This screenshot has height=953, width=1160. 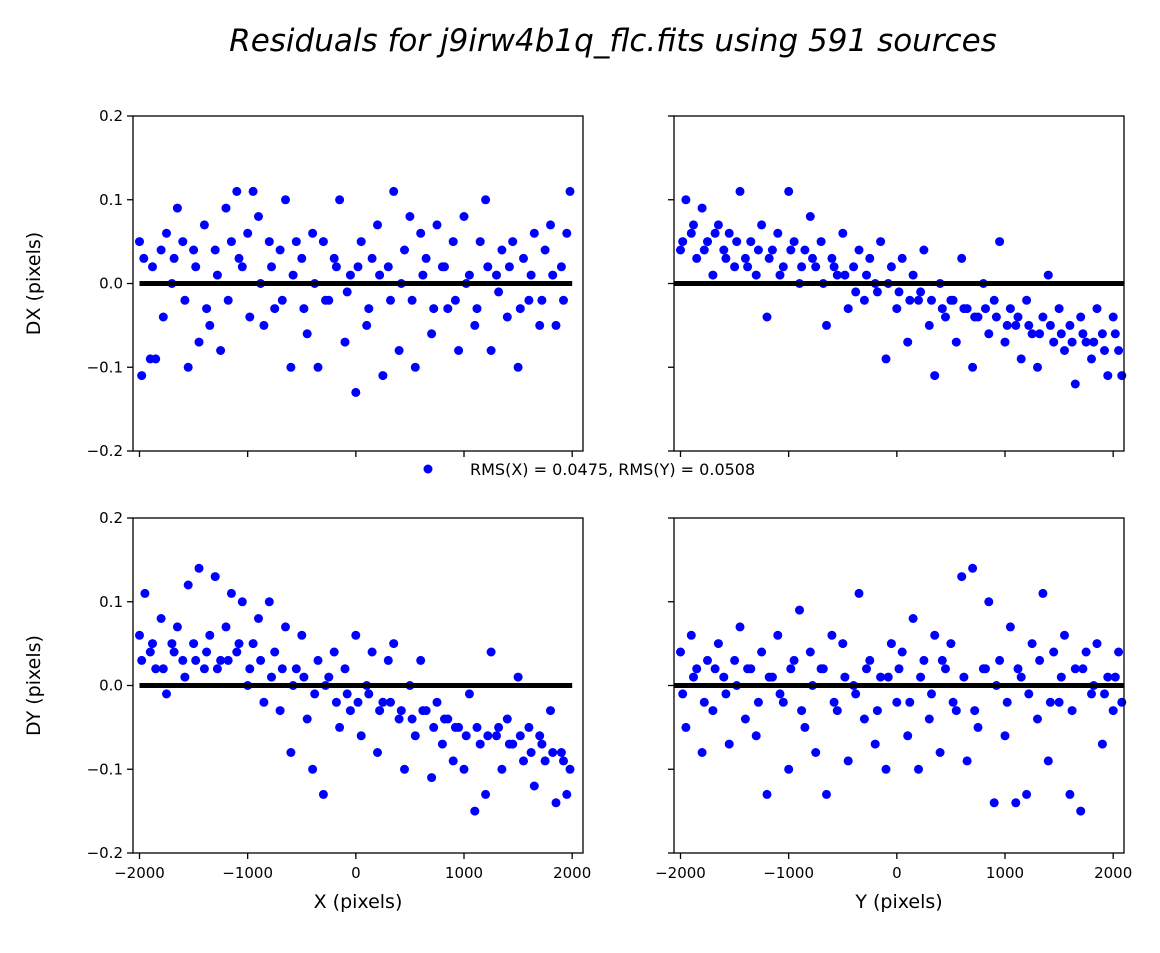 I want to click on y-tick-label: 0.0, so click(x=111, y=686).